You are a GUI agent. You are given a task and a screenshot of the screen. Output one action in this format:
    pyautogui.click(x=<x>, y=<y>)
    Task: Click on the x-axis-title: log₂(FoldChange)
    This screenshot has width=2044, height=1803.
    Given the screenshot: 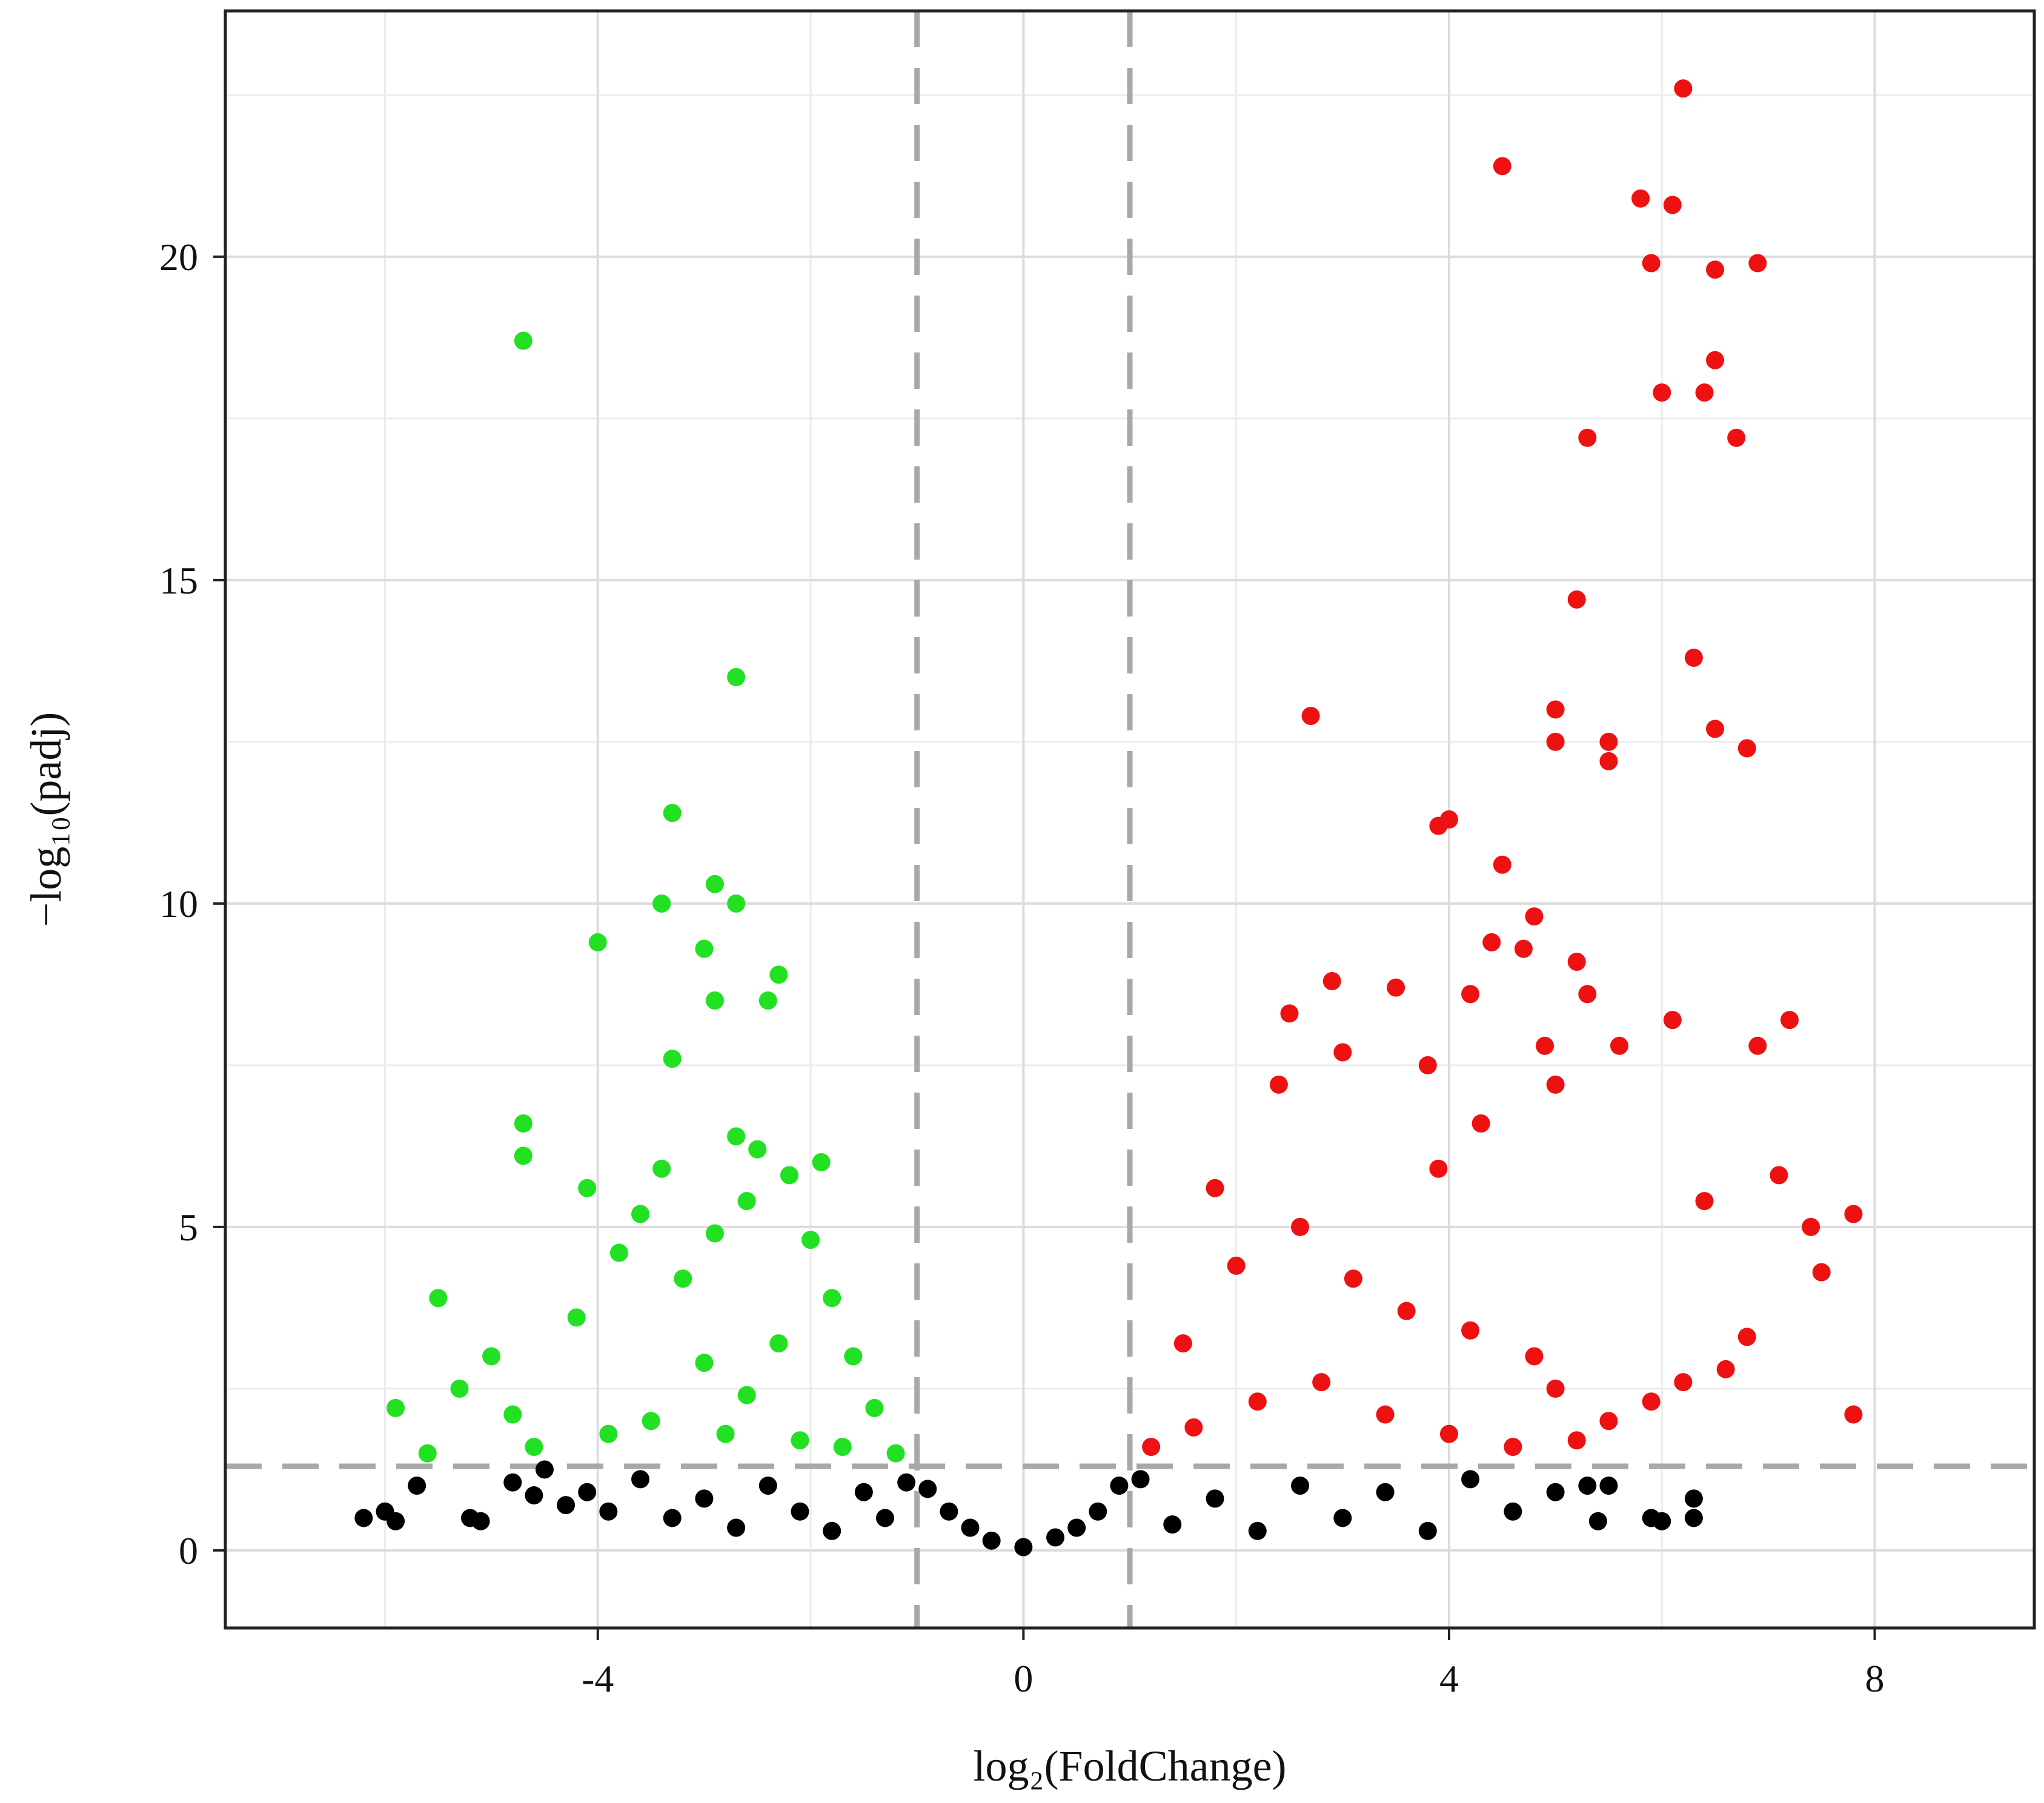 What is the action you would take?
    pyautogui.click(x=1129, y=1766)
    